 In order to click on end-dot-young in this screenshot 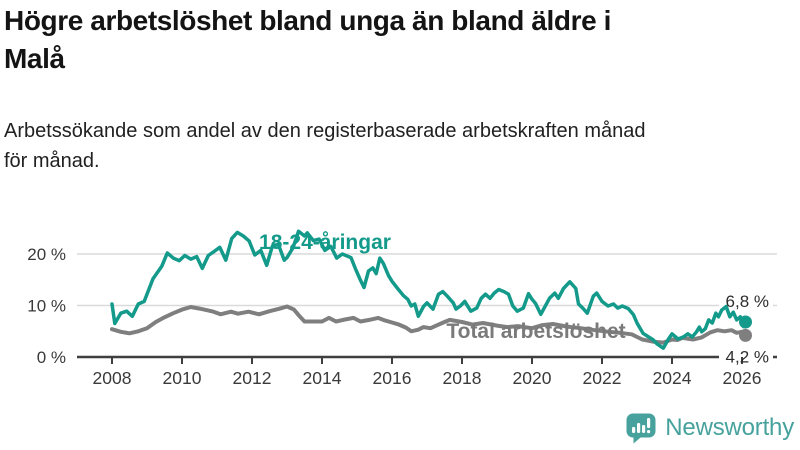, I will do `click(745, 322)`.